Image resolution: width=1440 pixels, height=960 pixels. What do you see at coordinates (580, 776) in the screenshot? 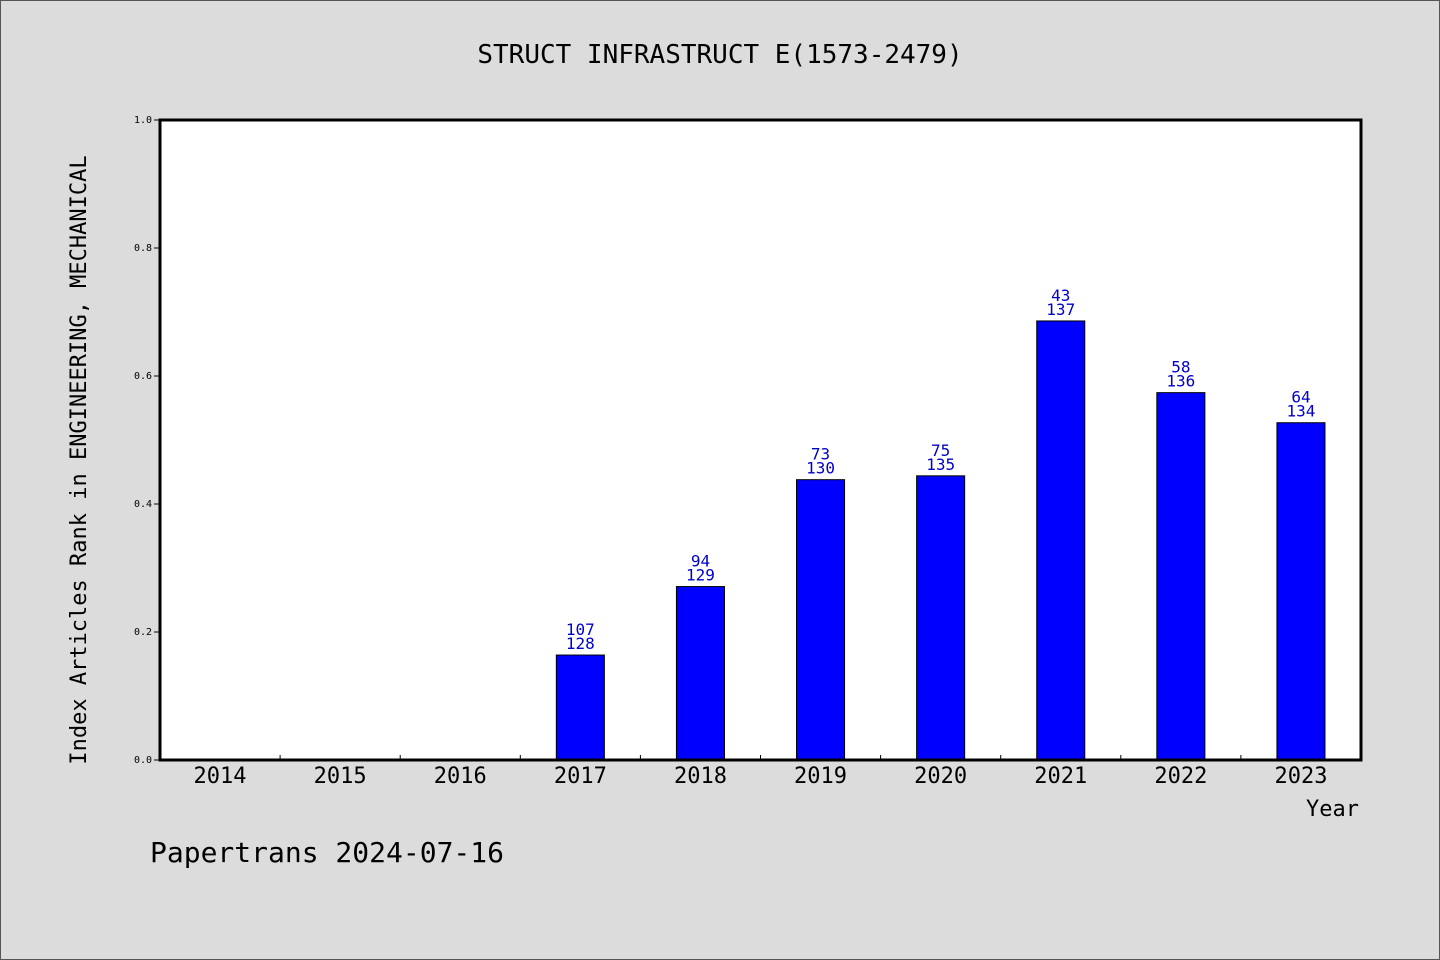
I see `x-tick-label: 2017` at bounding box center [580, 776].